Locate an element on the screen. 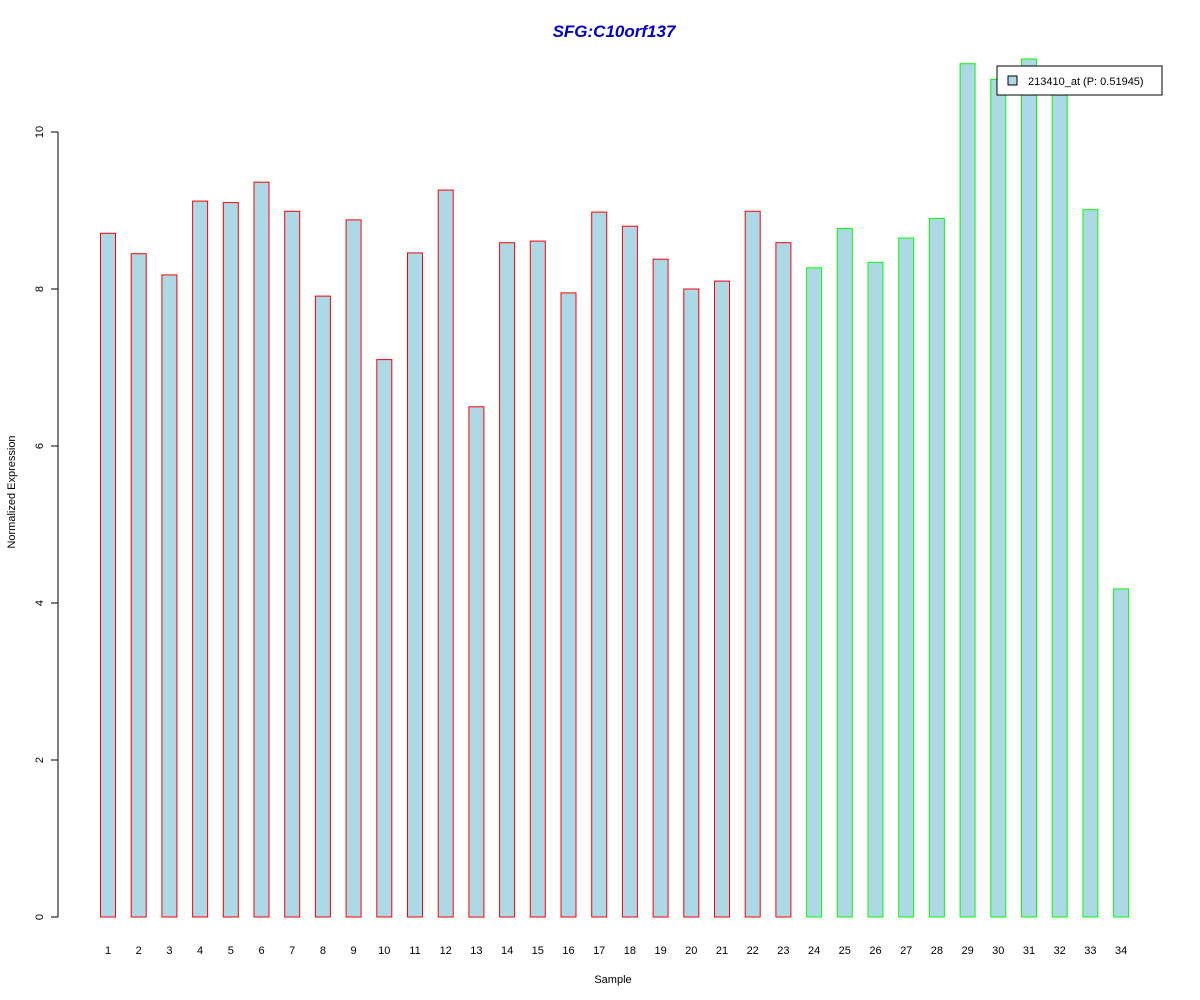  legend-box is located at coordinates (1079, 80).